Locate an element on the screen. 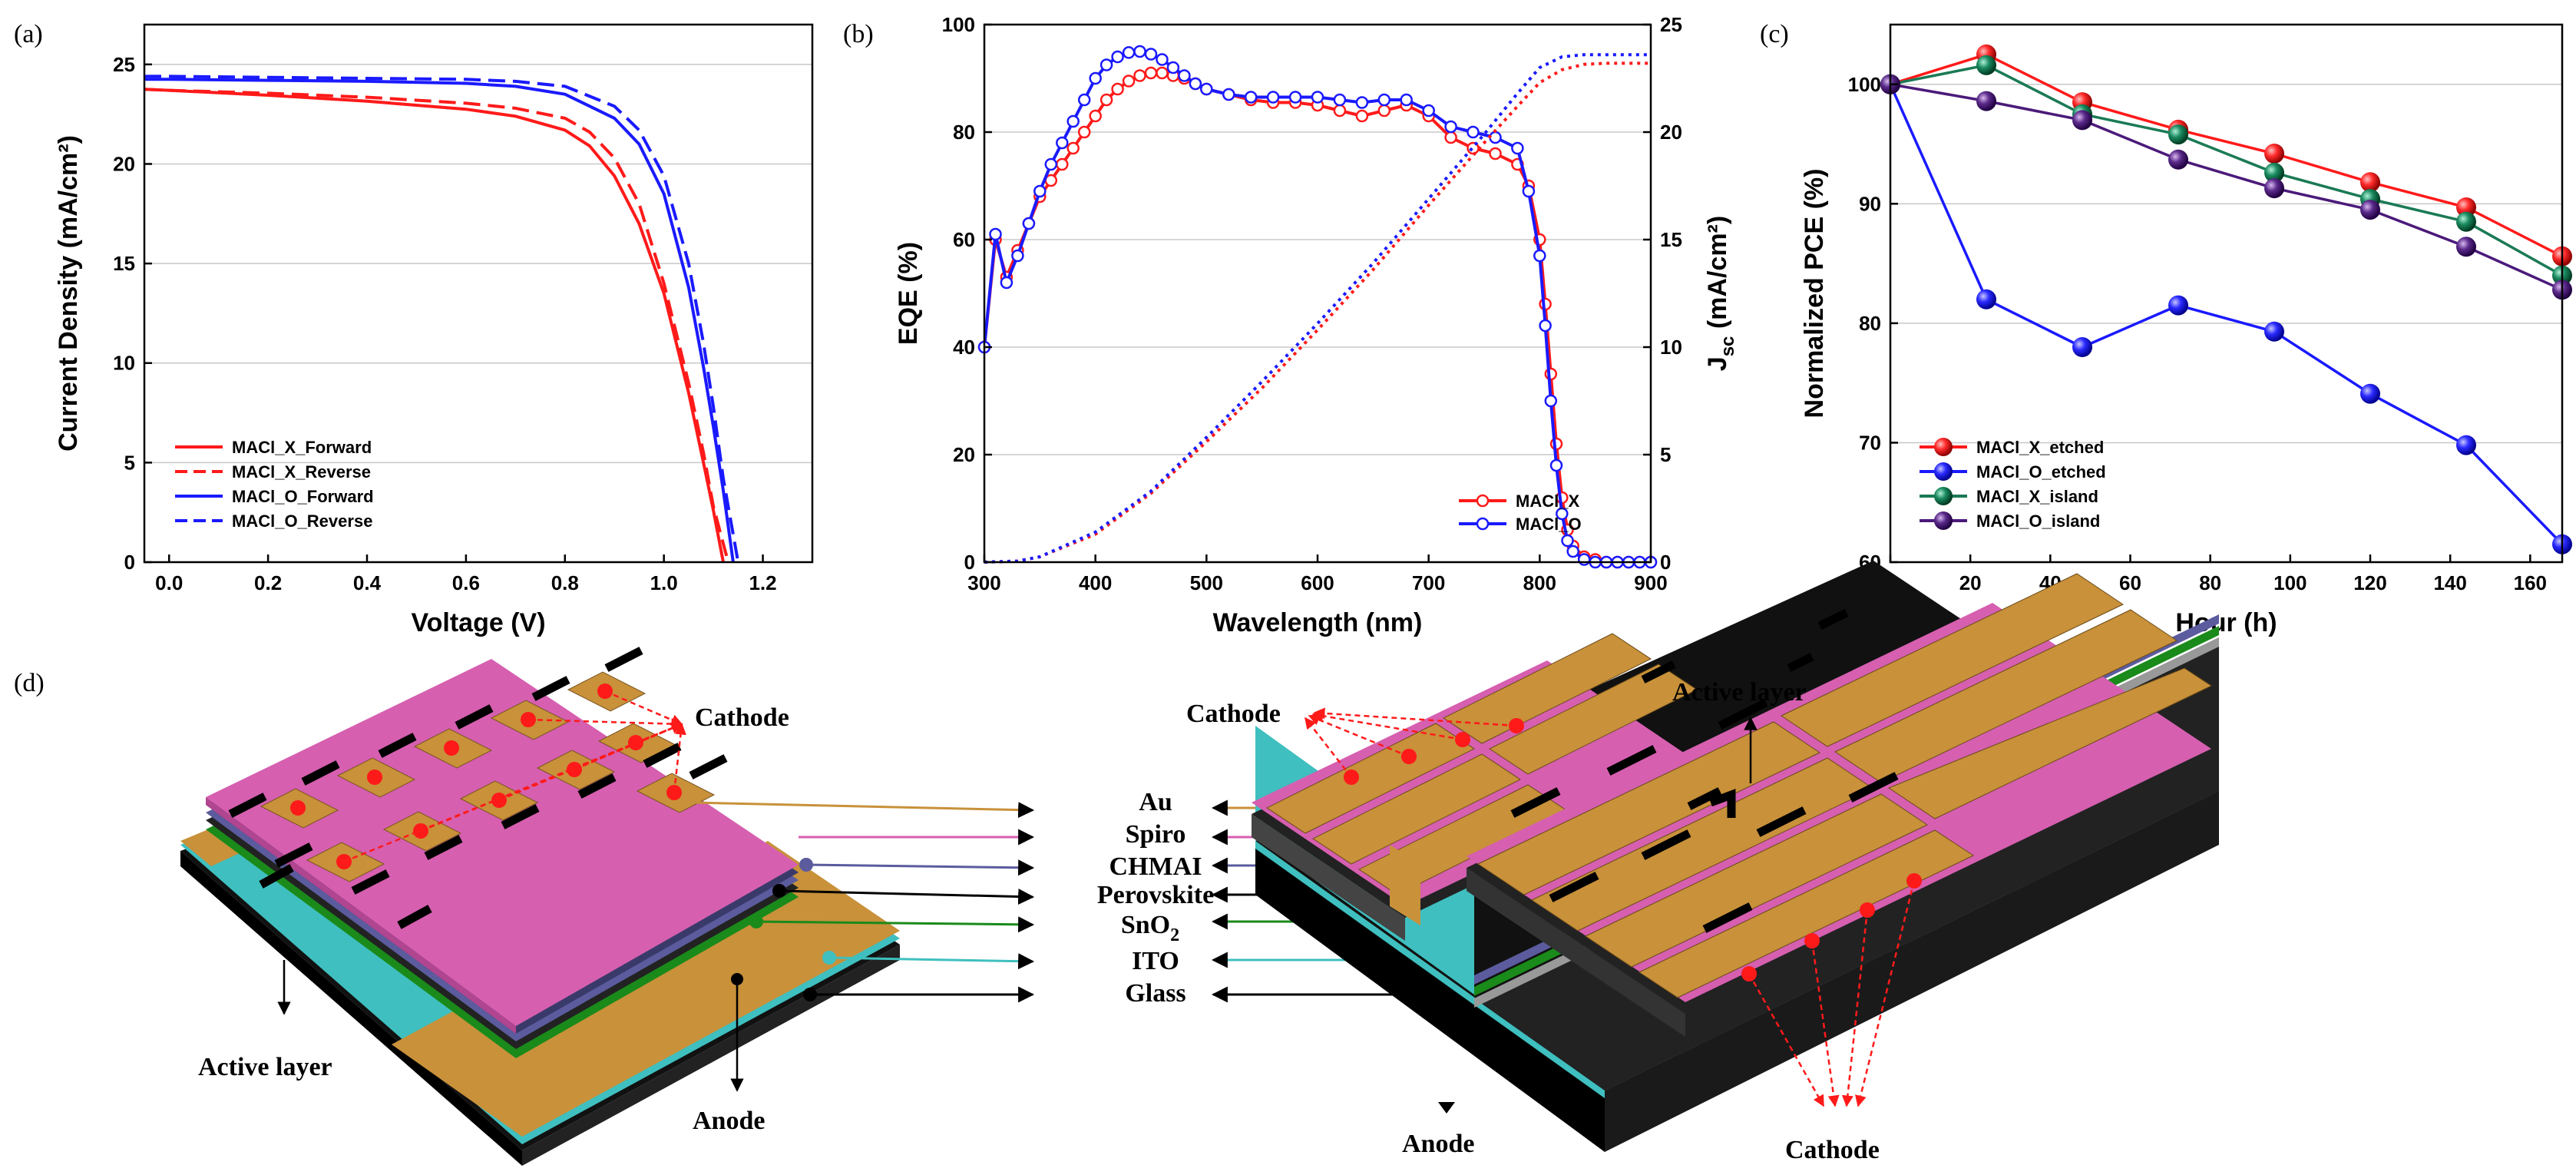 The width and height of the screenshot is (2576, 1175). legend-label-macl-x-etched: MACl_X_etched is located at coordinates (2040, 448).